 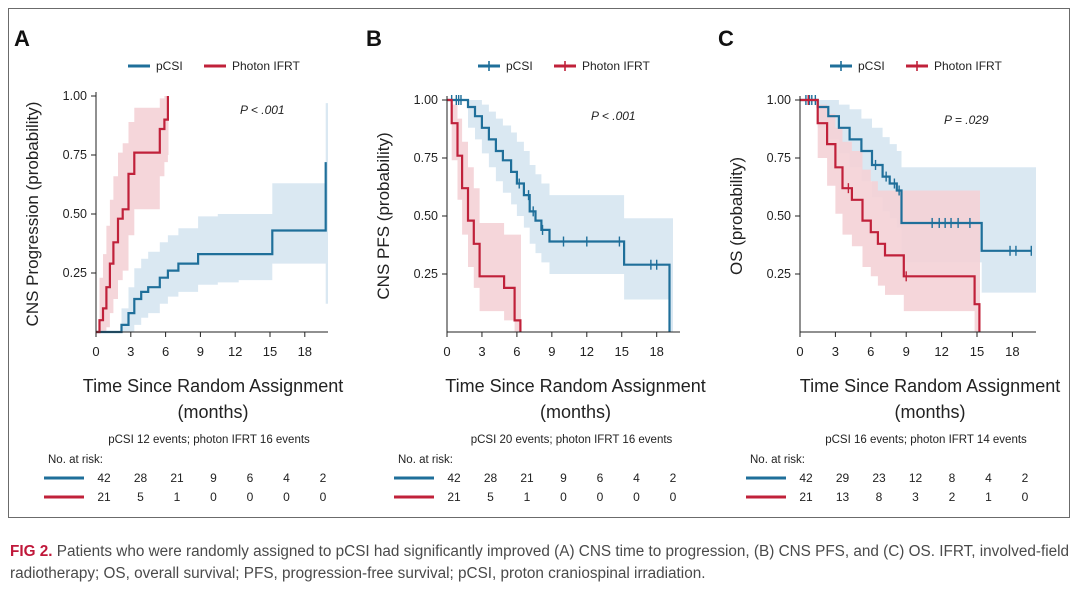 I want to click on y-axis-label: CNS PFS (probability), so click(x=383, y=215).